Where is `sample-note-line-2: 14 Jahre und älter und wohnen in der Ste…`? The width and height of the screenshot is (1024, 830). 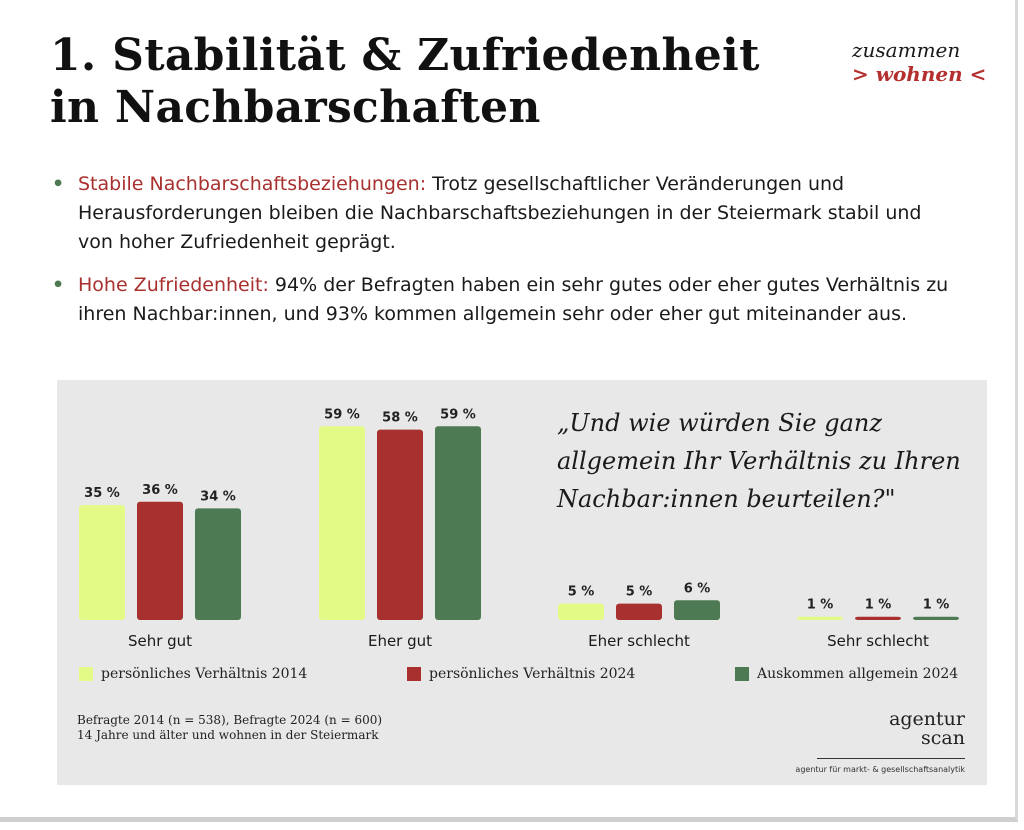
sample-note-line-2: 14 Jahre und älter und wohnen in der Ste… is located at coordinates (228, 735).